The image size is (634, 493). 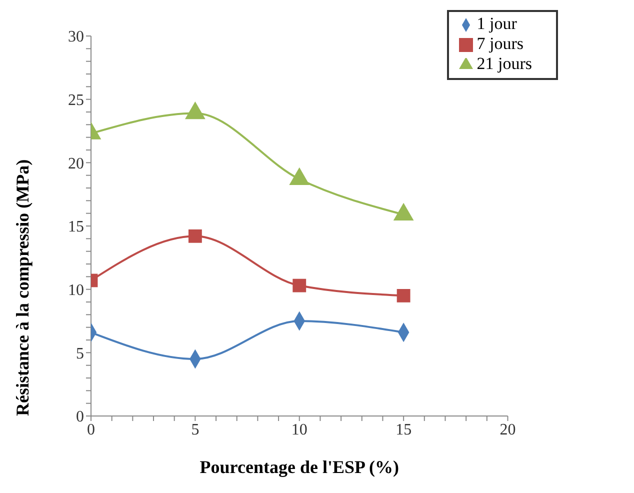 What do you see at coordinates (80, 417) in the screenshot?
I see `y-tick-label: 0` at bounding box center [80, 417].